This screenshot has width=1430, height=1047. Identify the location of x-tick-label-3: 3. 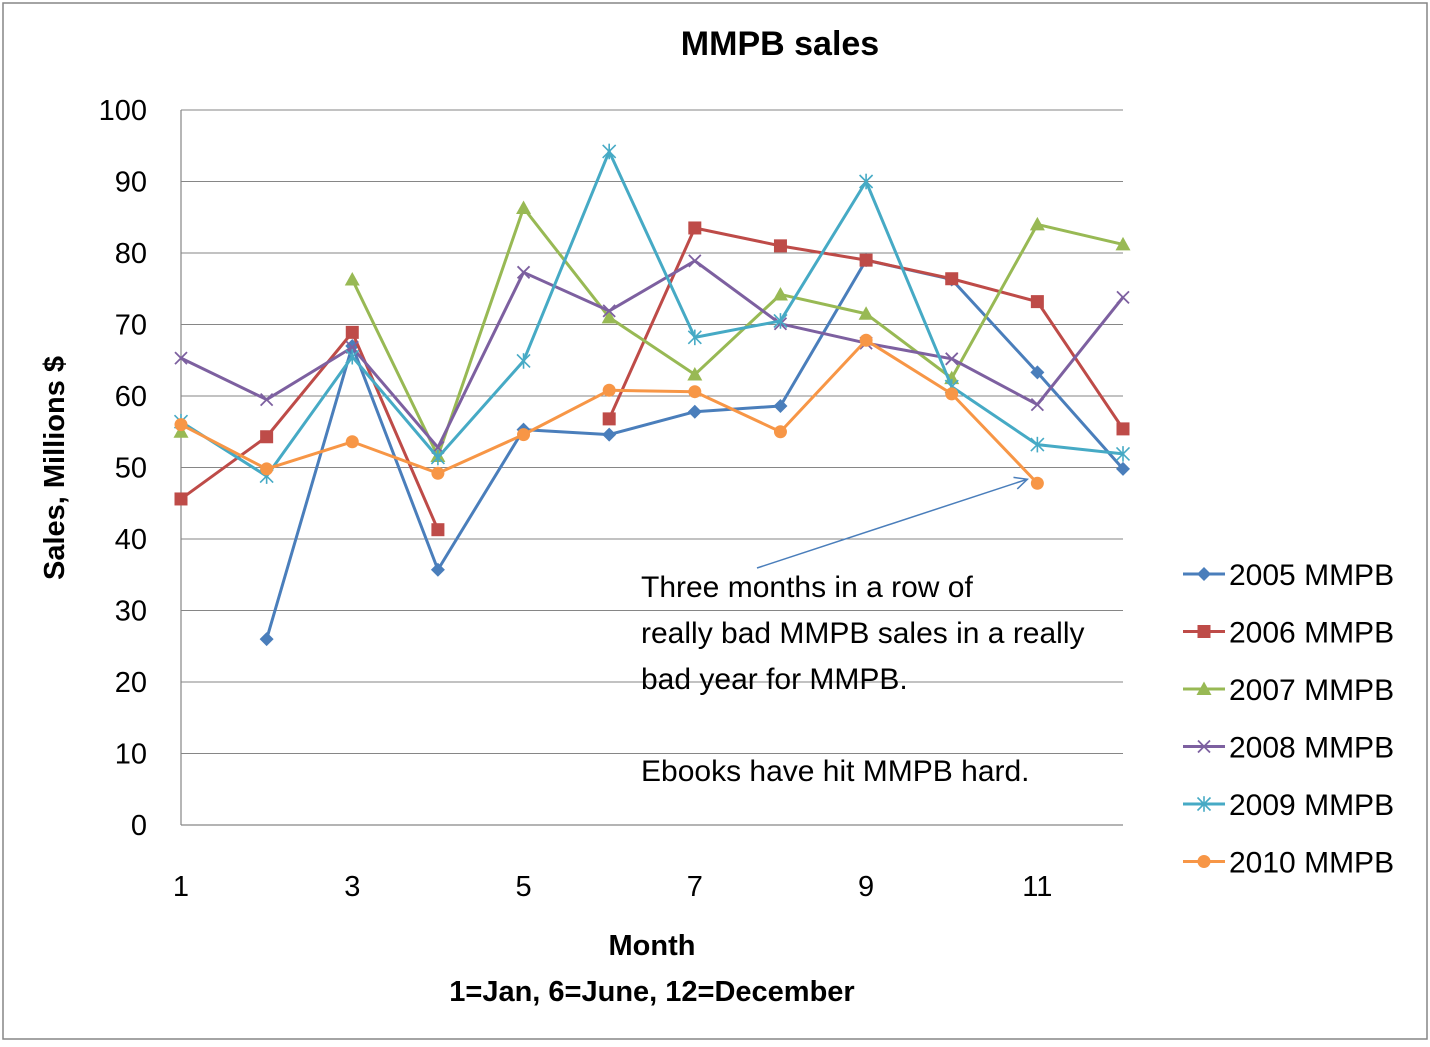
(352, 887).